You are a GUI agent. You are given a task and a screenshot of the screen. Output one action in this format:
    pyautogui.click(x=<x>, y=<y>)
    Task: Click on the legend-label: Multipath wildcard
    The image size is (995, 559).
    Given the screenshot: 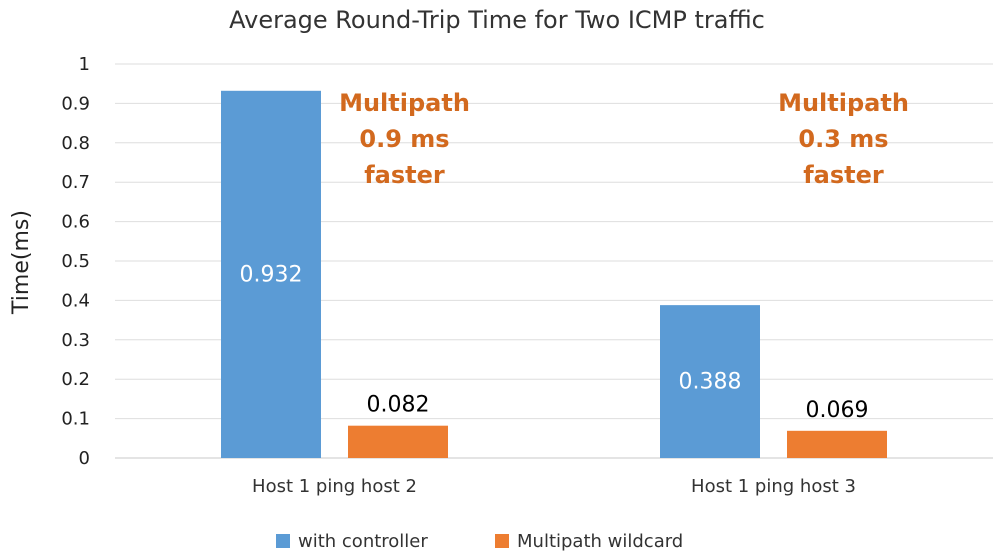 What is the action you would take?
    pyautogui.click(x=600, y=541)
    